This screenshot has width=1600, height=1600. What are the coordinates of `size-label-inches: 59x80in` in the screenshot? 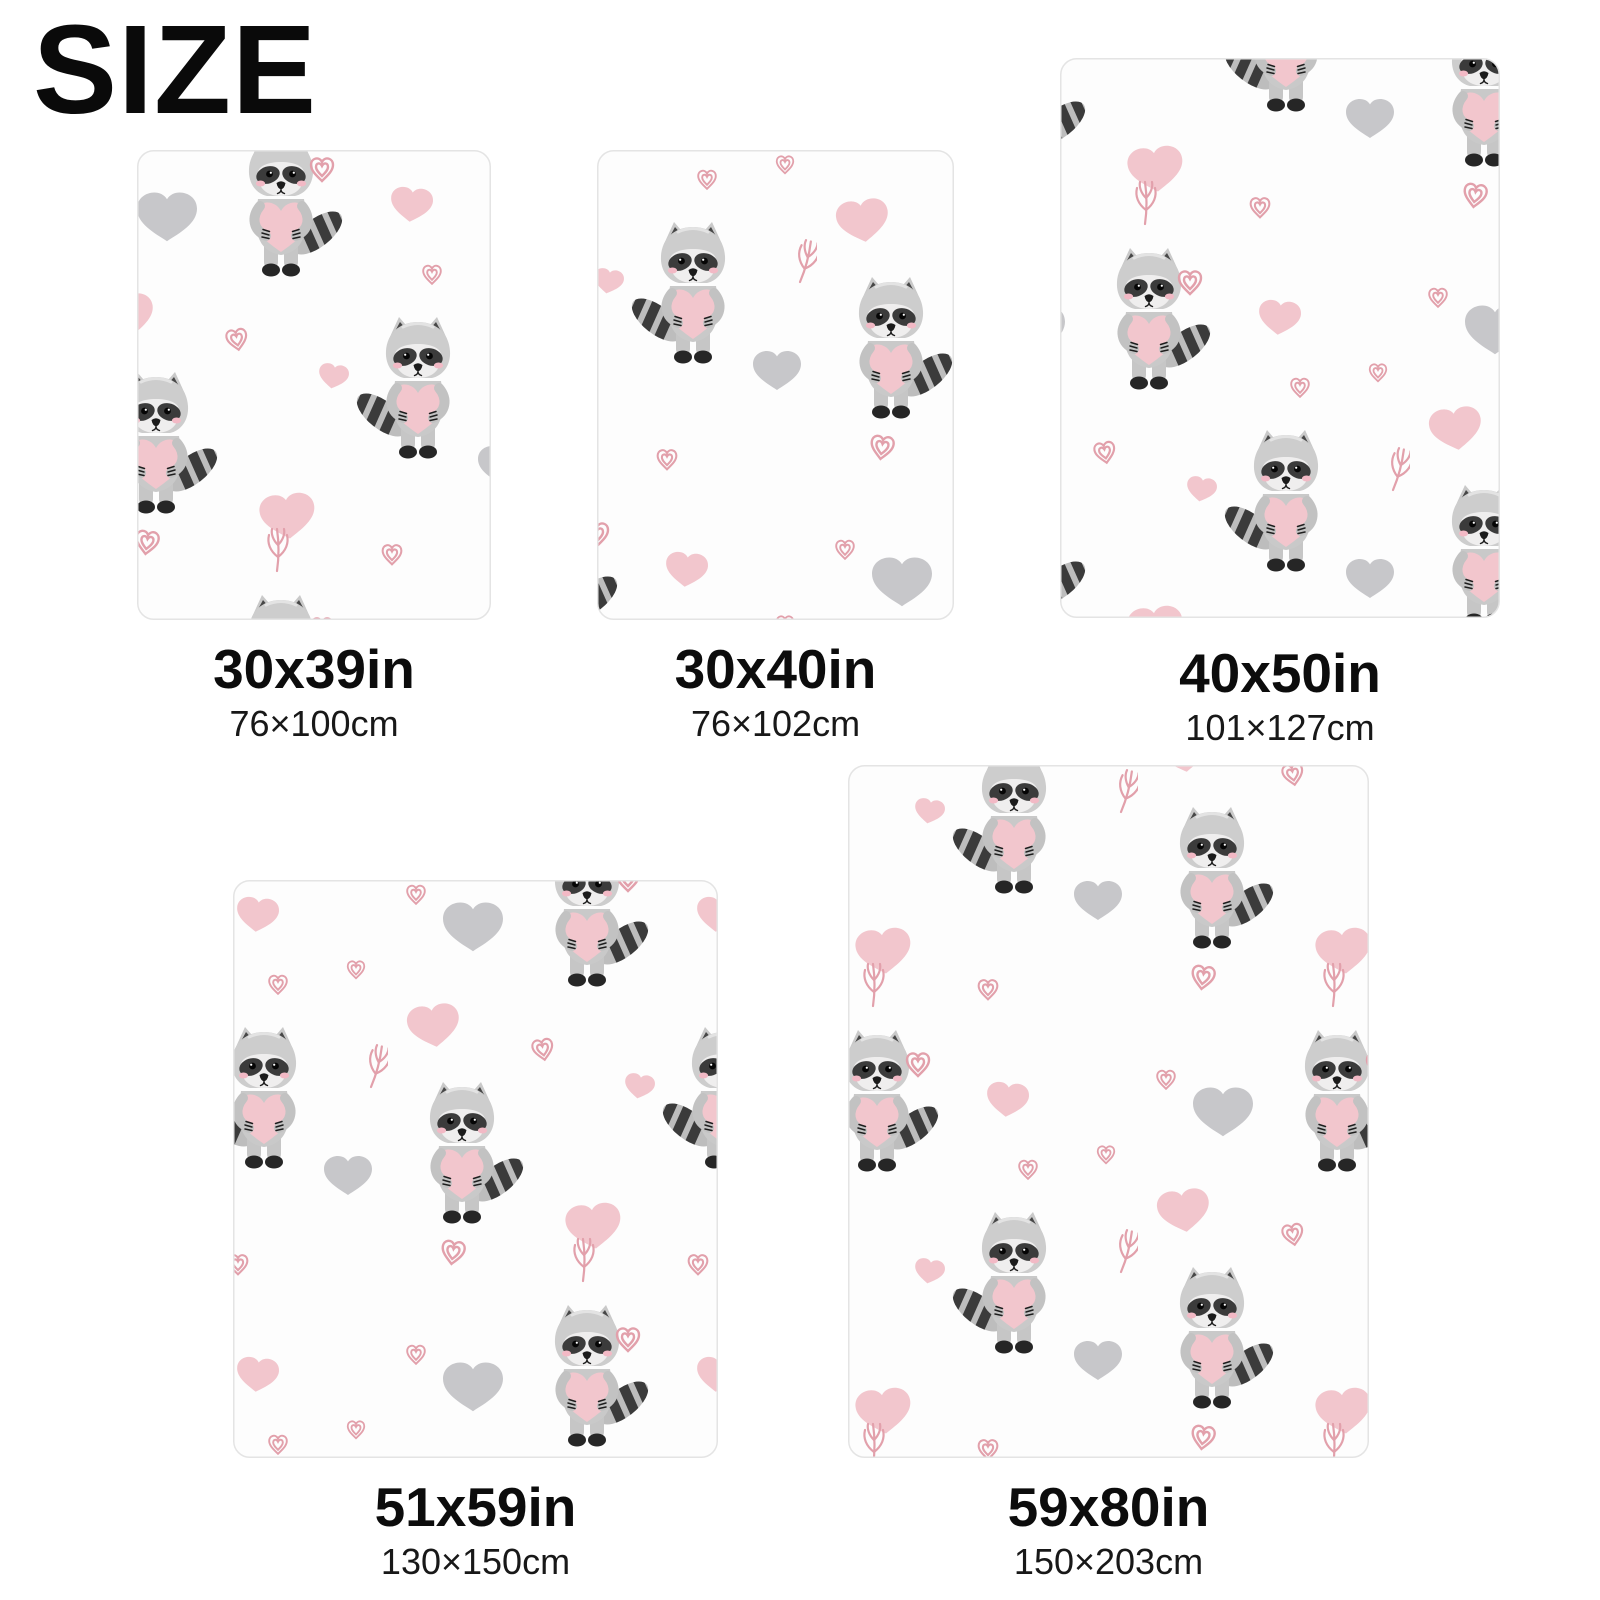 It's located at (1108, 1507).